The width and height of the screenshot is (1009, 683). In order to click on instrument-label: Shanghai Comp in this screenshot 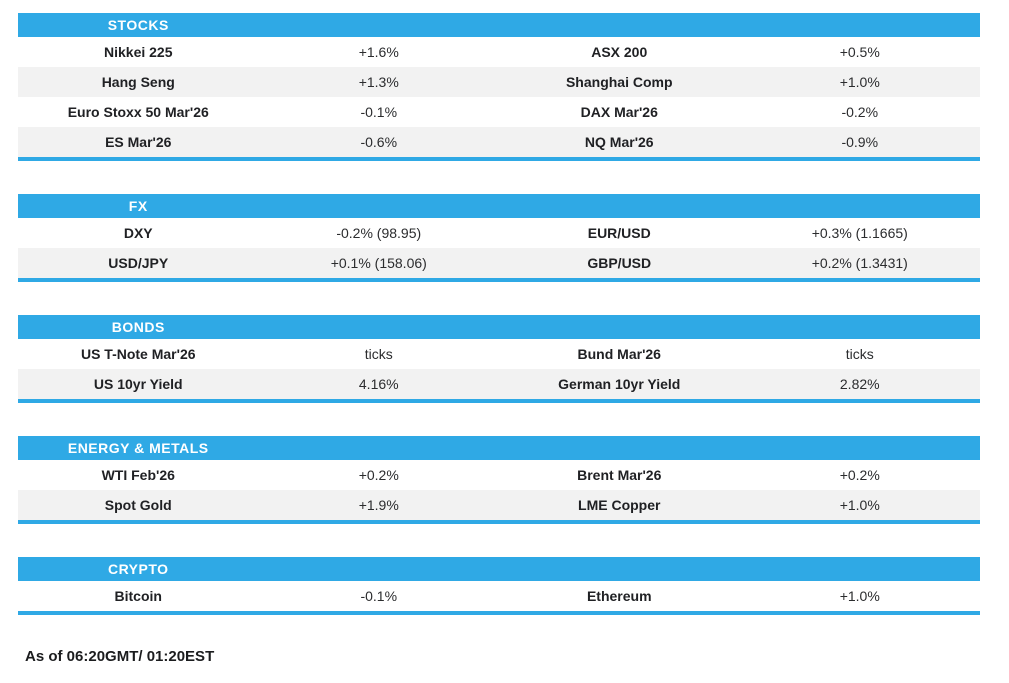, I will do `click(619, 82)`.